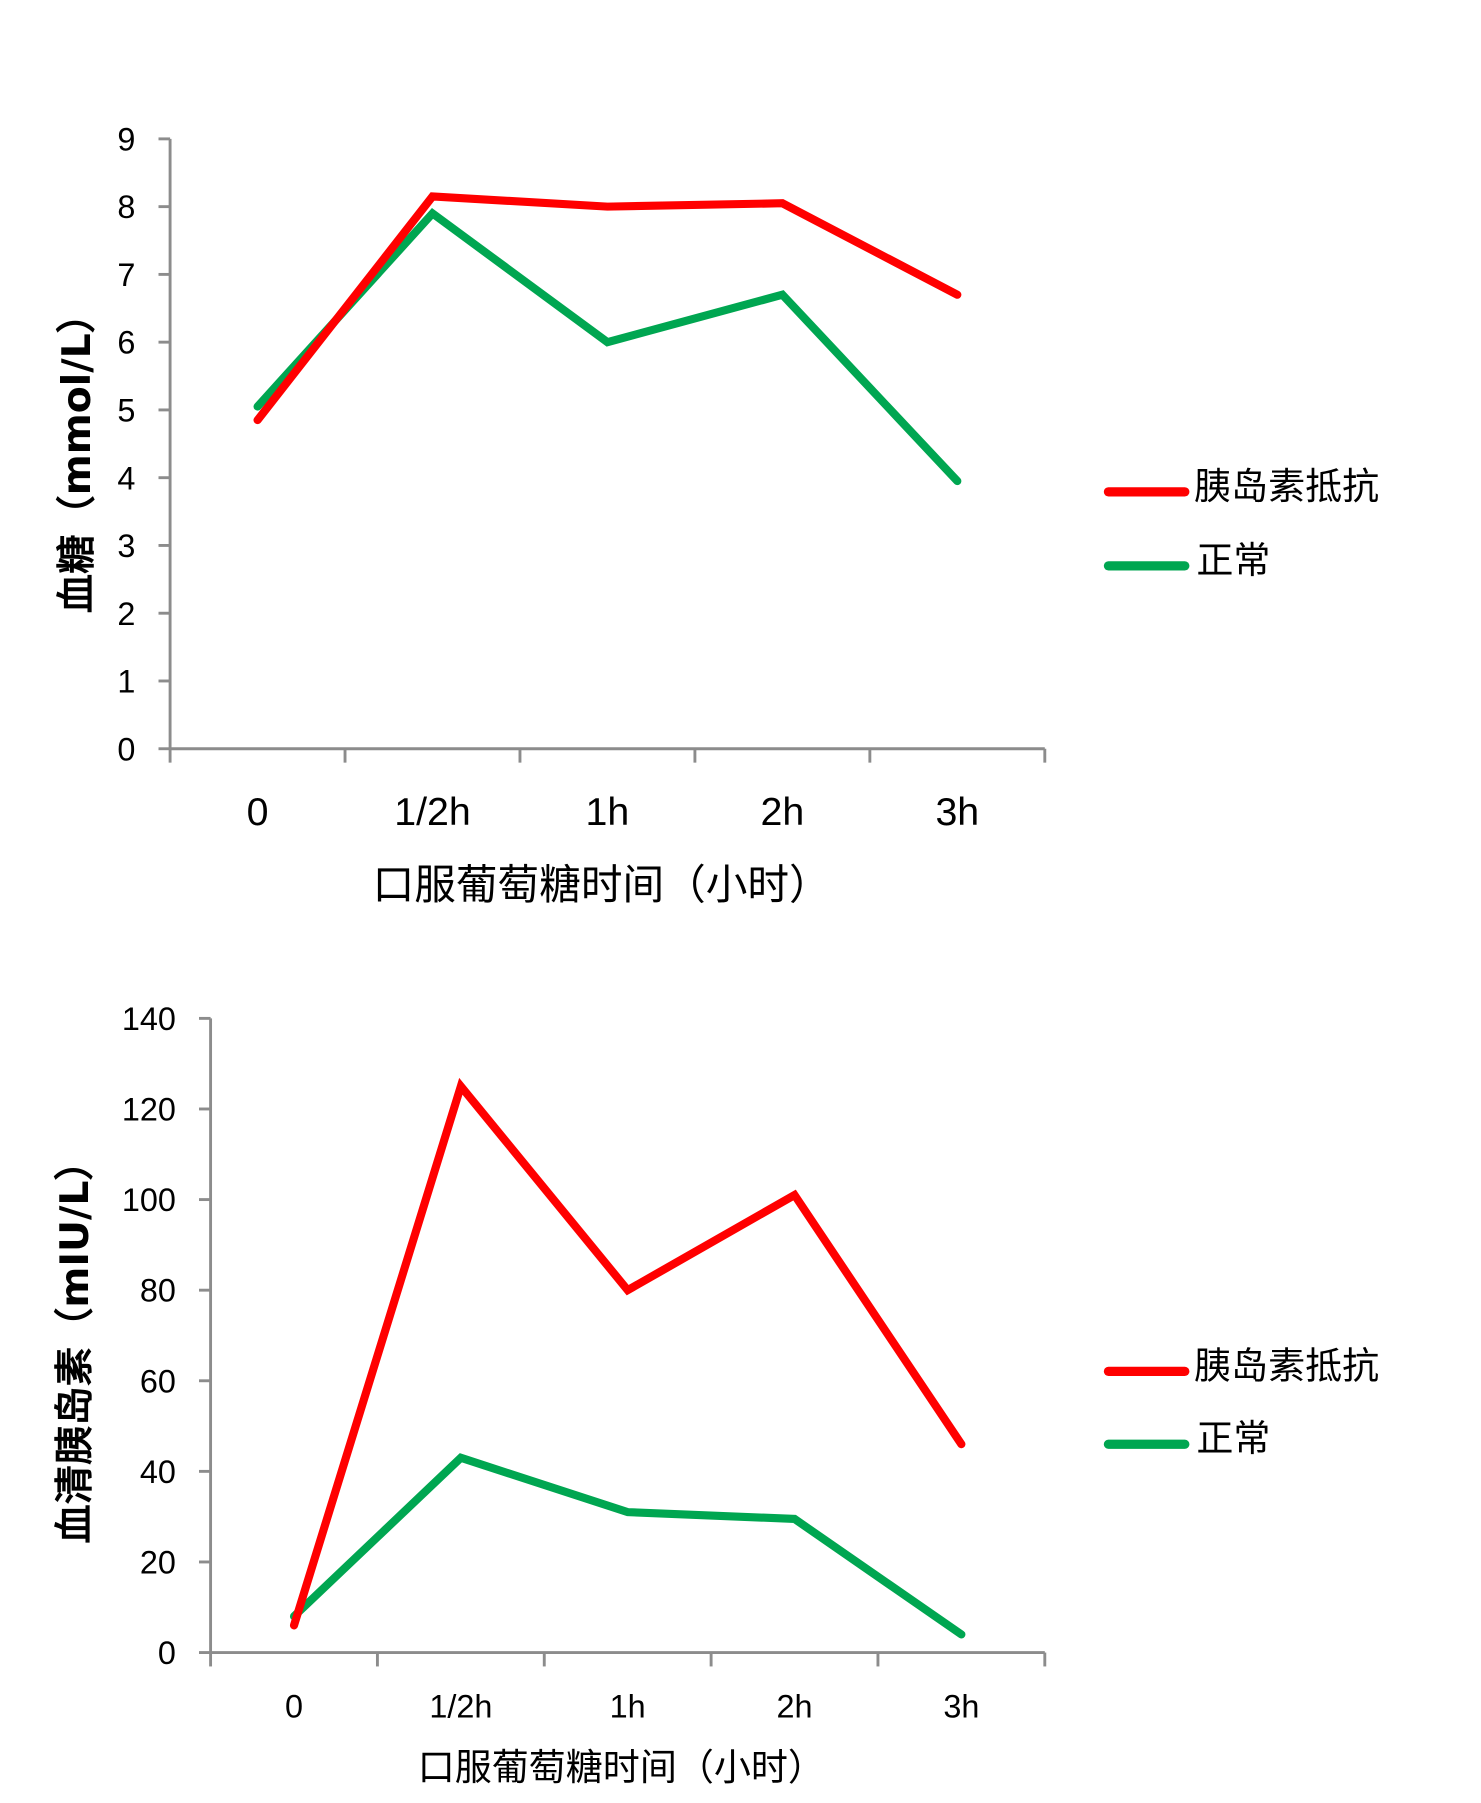 The height and width of the screenshot is (1803, 1481). Describe the element at coordinates (158, 1291) in the screenshot. I see `y-tick-label: 80` at that location.